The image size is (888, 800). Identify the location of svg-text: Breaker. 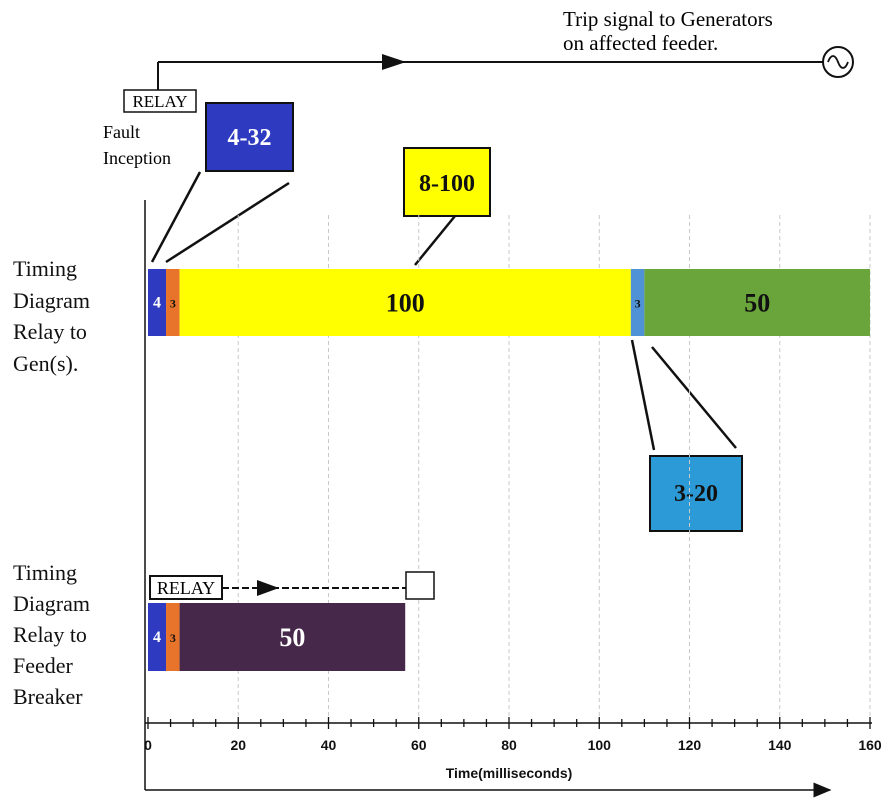
(48, 696).